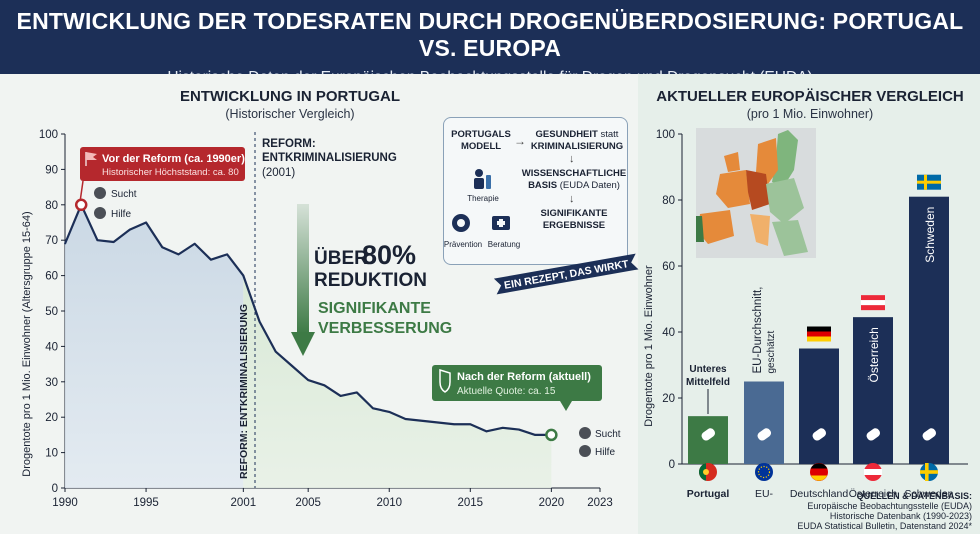 The width and height of the screenshot is (980, 534). Describe the element at coordinates (928, 494) in the screenshot. I see `category-label-Schweden: Schweden` at that location.